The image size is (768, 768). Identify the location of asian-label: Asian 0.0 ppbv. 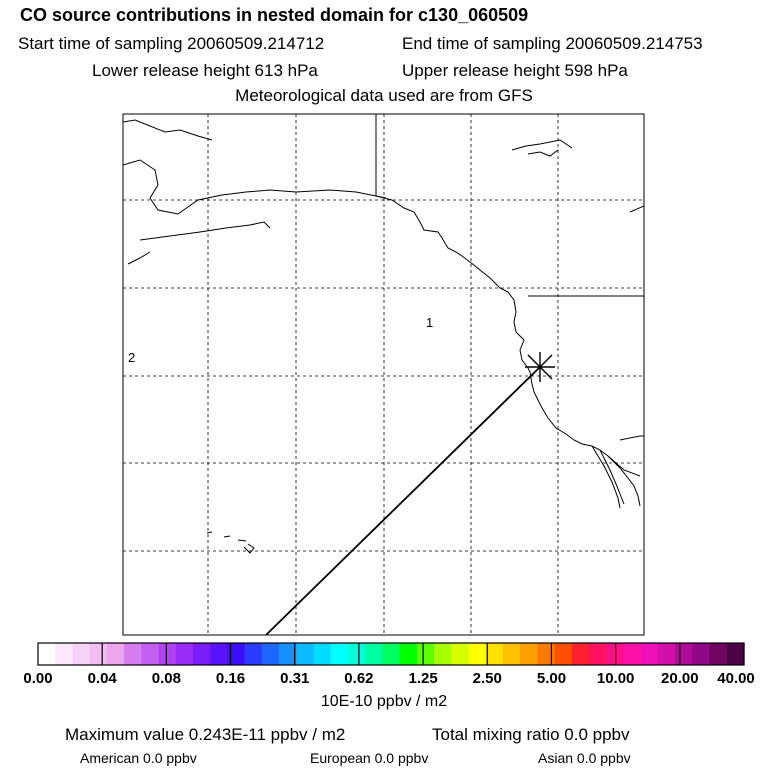
(584, 758).